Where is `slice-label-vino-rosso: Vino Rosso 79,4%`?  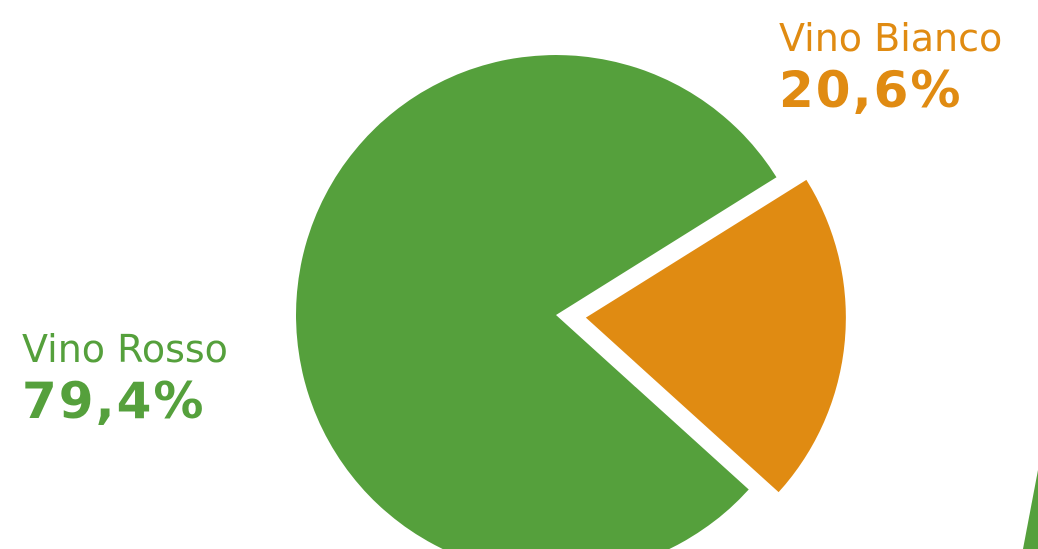
slice-label-vino-rosso: Vino Rosso 79,4% is located at coordinates (125, 378).